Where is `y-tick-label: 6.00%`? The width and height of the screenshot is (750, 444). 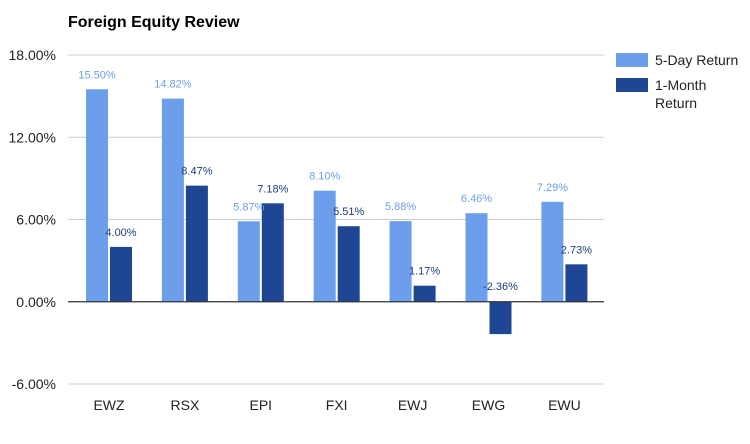
y-tick-label: 6.00% is located at coordinates (36, 220).